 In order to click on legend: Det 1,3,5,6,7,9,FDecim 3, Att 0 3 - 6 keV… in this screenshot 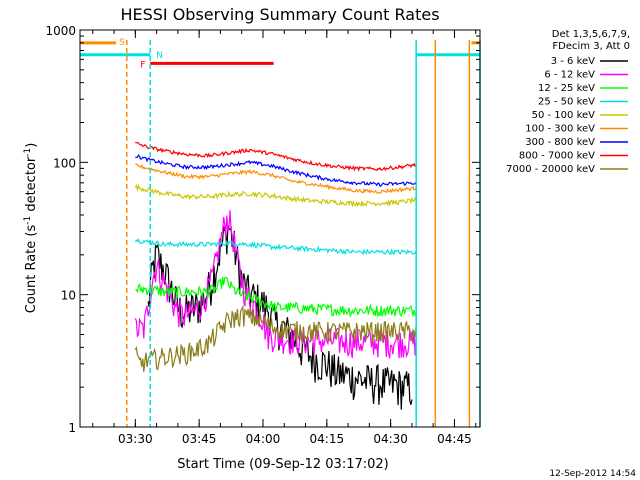, I will do `click(568, 102)`.